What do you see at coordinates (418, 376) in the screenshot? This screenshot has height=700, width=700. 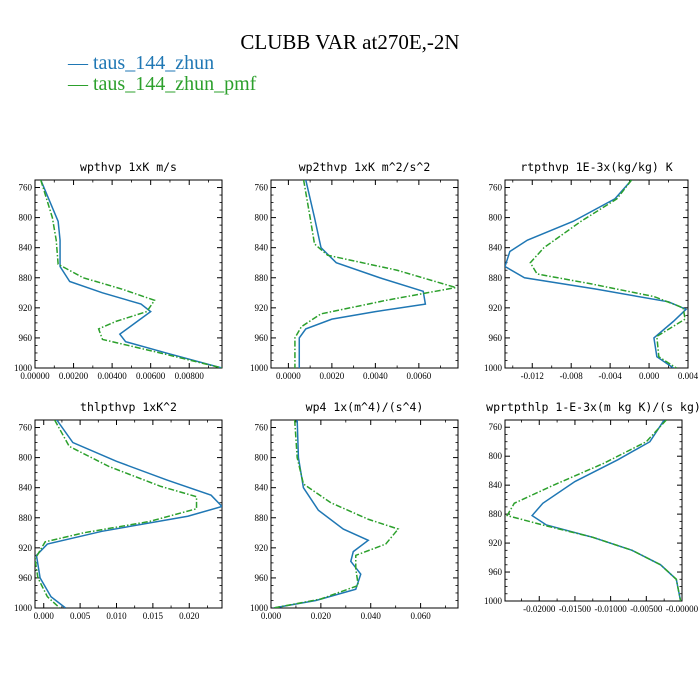 I see `x-tick-label: 0.0060` at bounding box center [418, 376].